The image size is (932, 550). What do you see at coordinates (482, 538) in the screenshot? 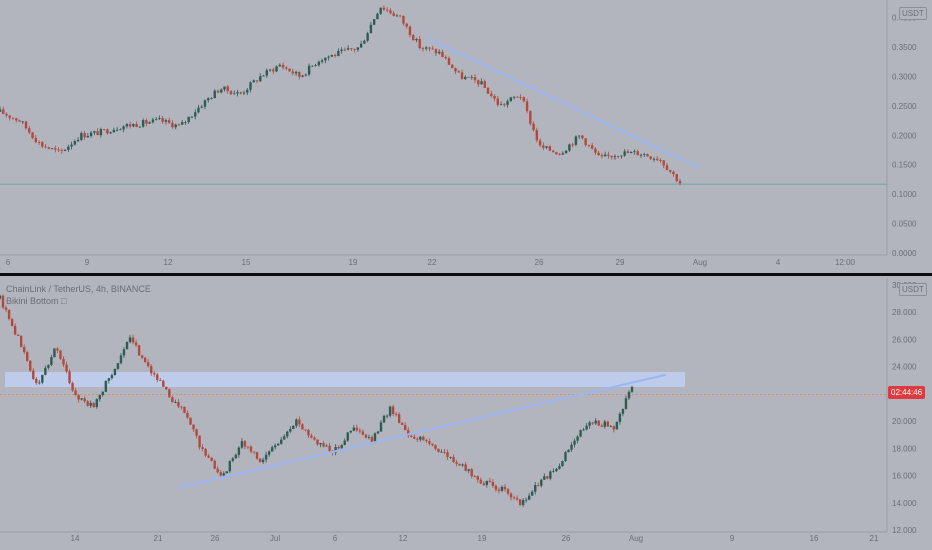
I see `x-tick-label: 19` at bounding box center [482, 538].